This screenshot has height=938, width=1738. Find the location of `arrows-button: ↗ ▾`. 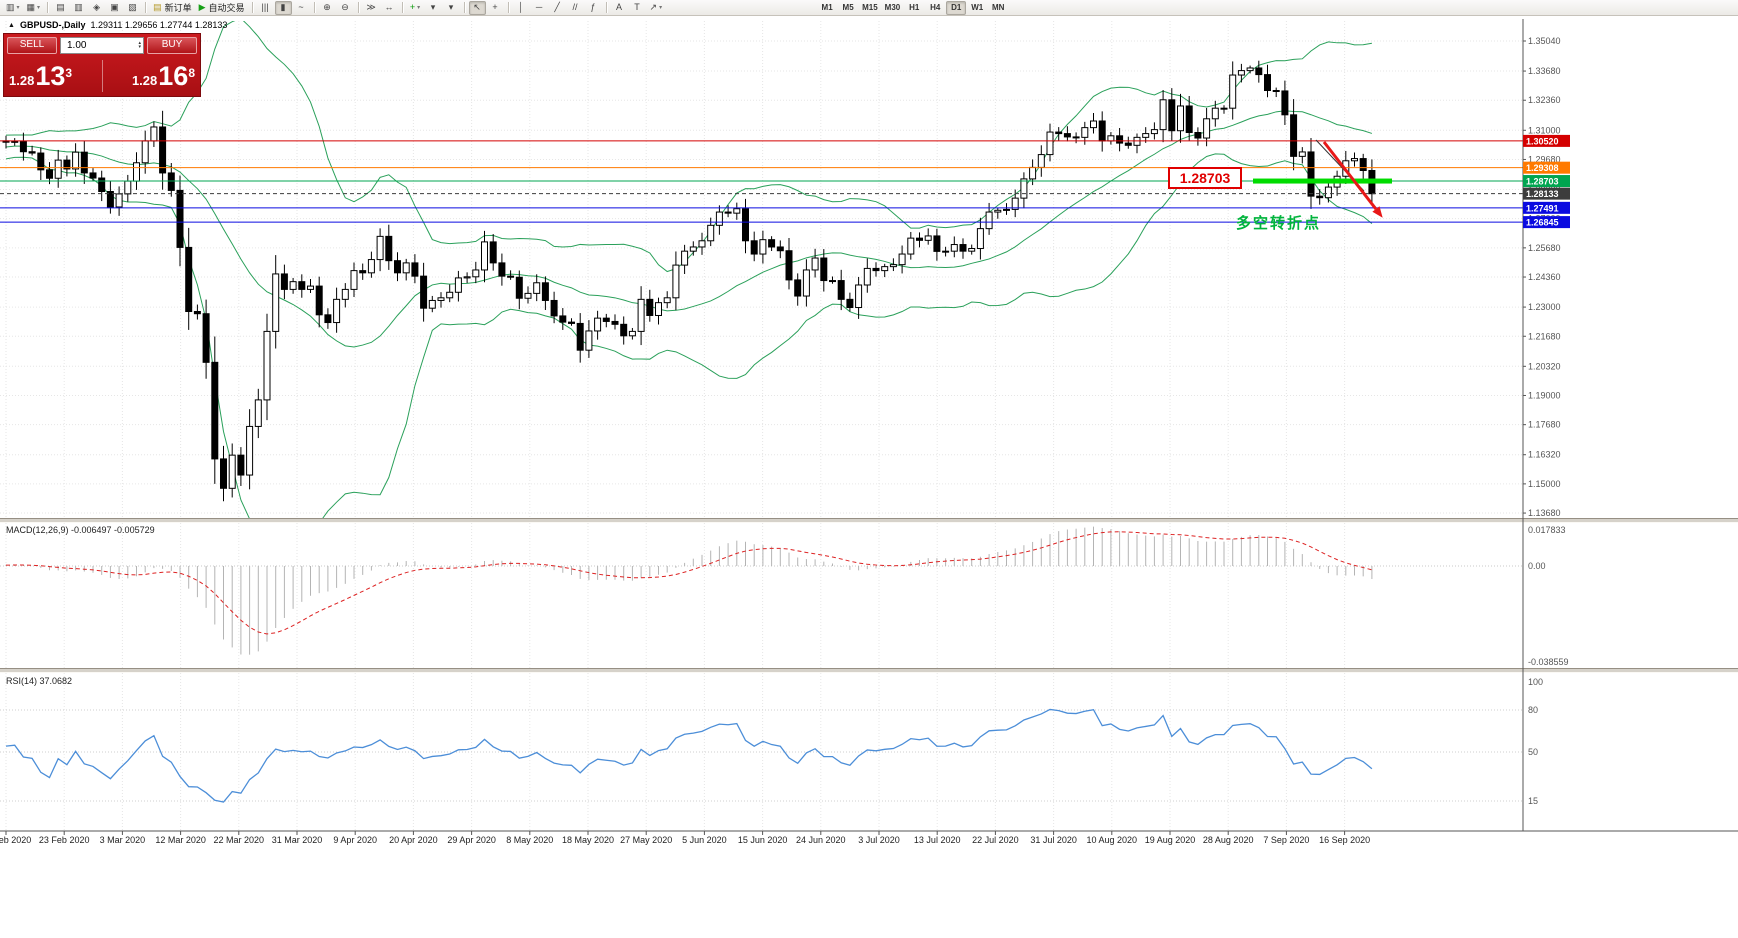

arrows-button: ↗ ▾ is located at coordinates (656, 8).